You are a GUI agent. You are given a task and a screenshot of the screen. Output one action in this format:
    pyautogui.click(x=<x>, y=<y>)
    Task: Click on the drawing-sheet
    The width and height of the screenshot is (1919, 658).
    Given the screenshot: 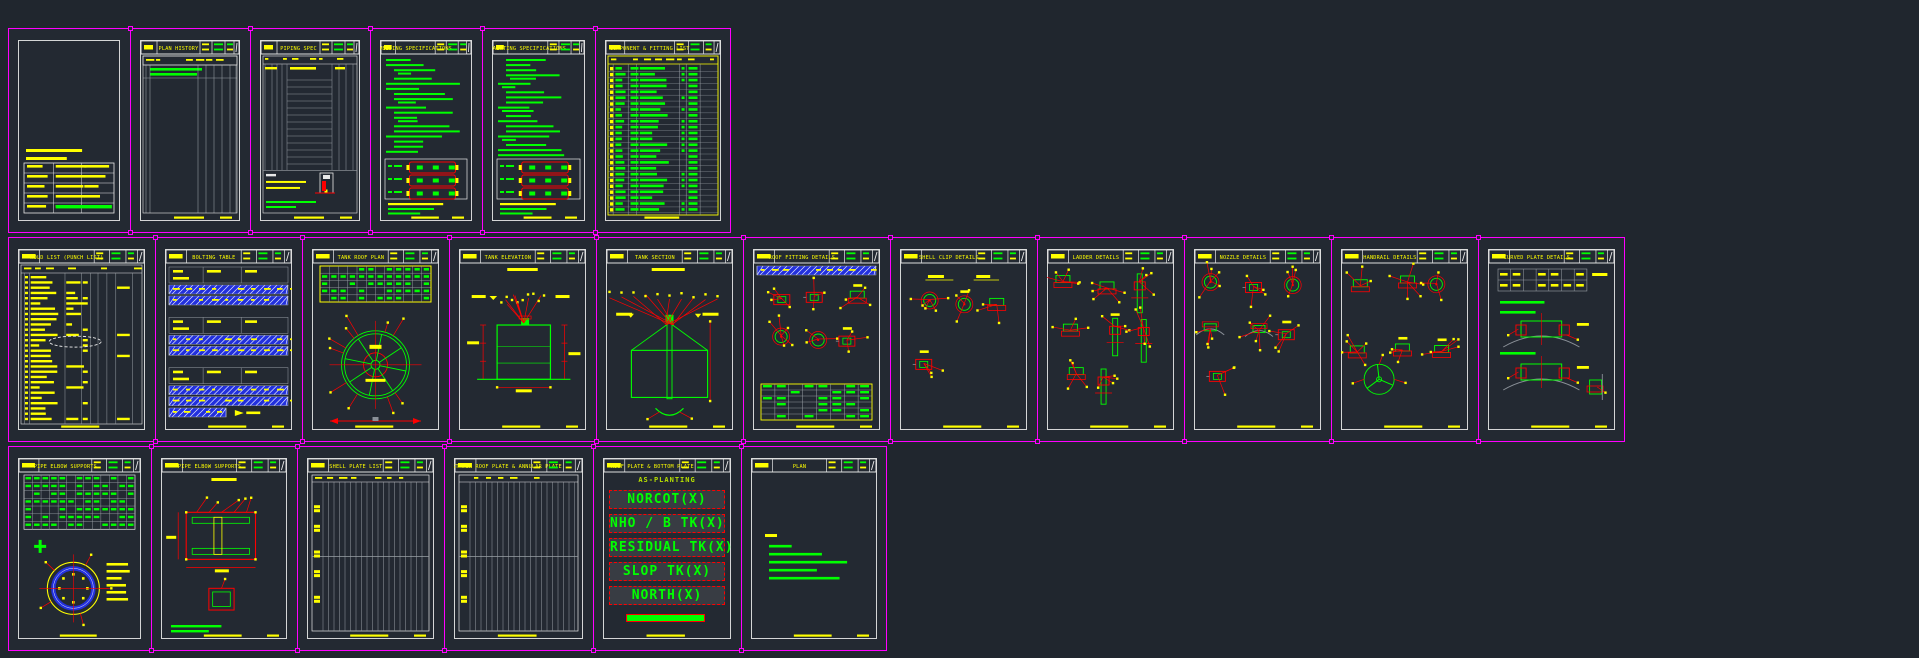 What is the action you would take?
    pyautogui.click(x=69, y=130)
    